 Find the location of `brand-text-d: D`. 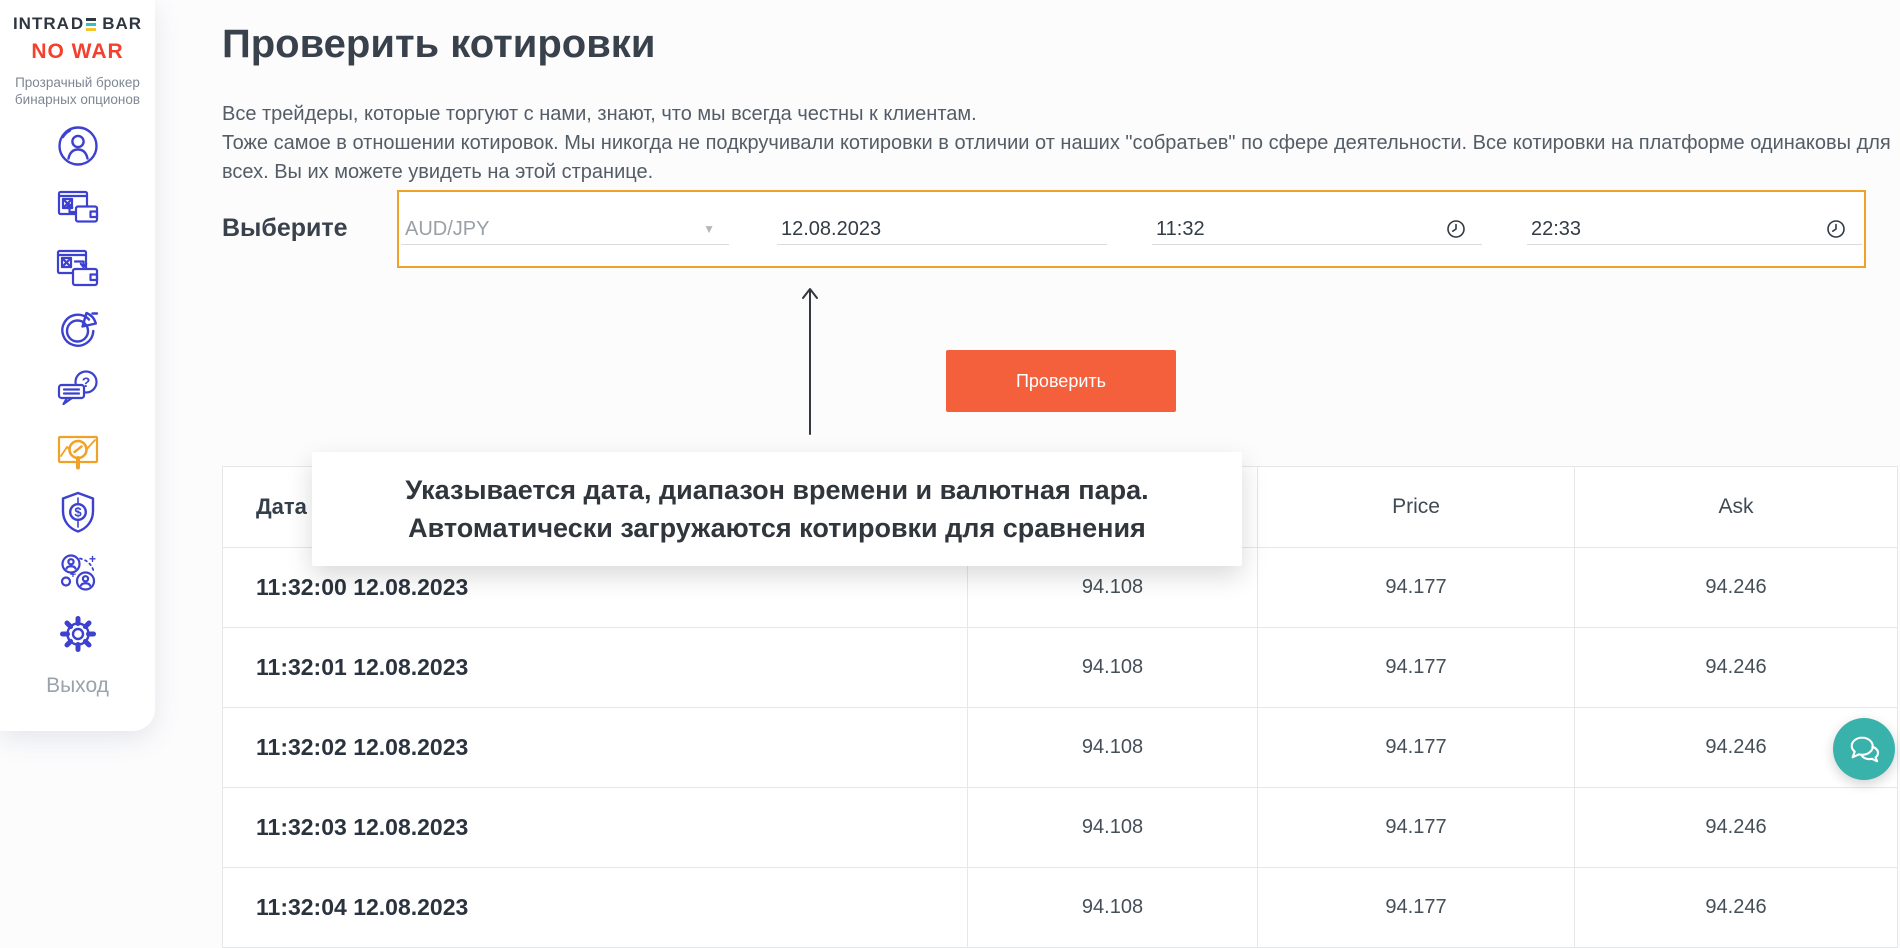

brand-text-d: D is located at coordinates (77, 23).